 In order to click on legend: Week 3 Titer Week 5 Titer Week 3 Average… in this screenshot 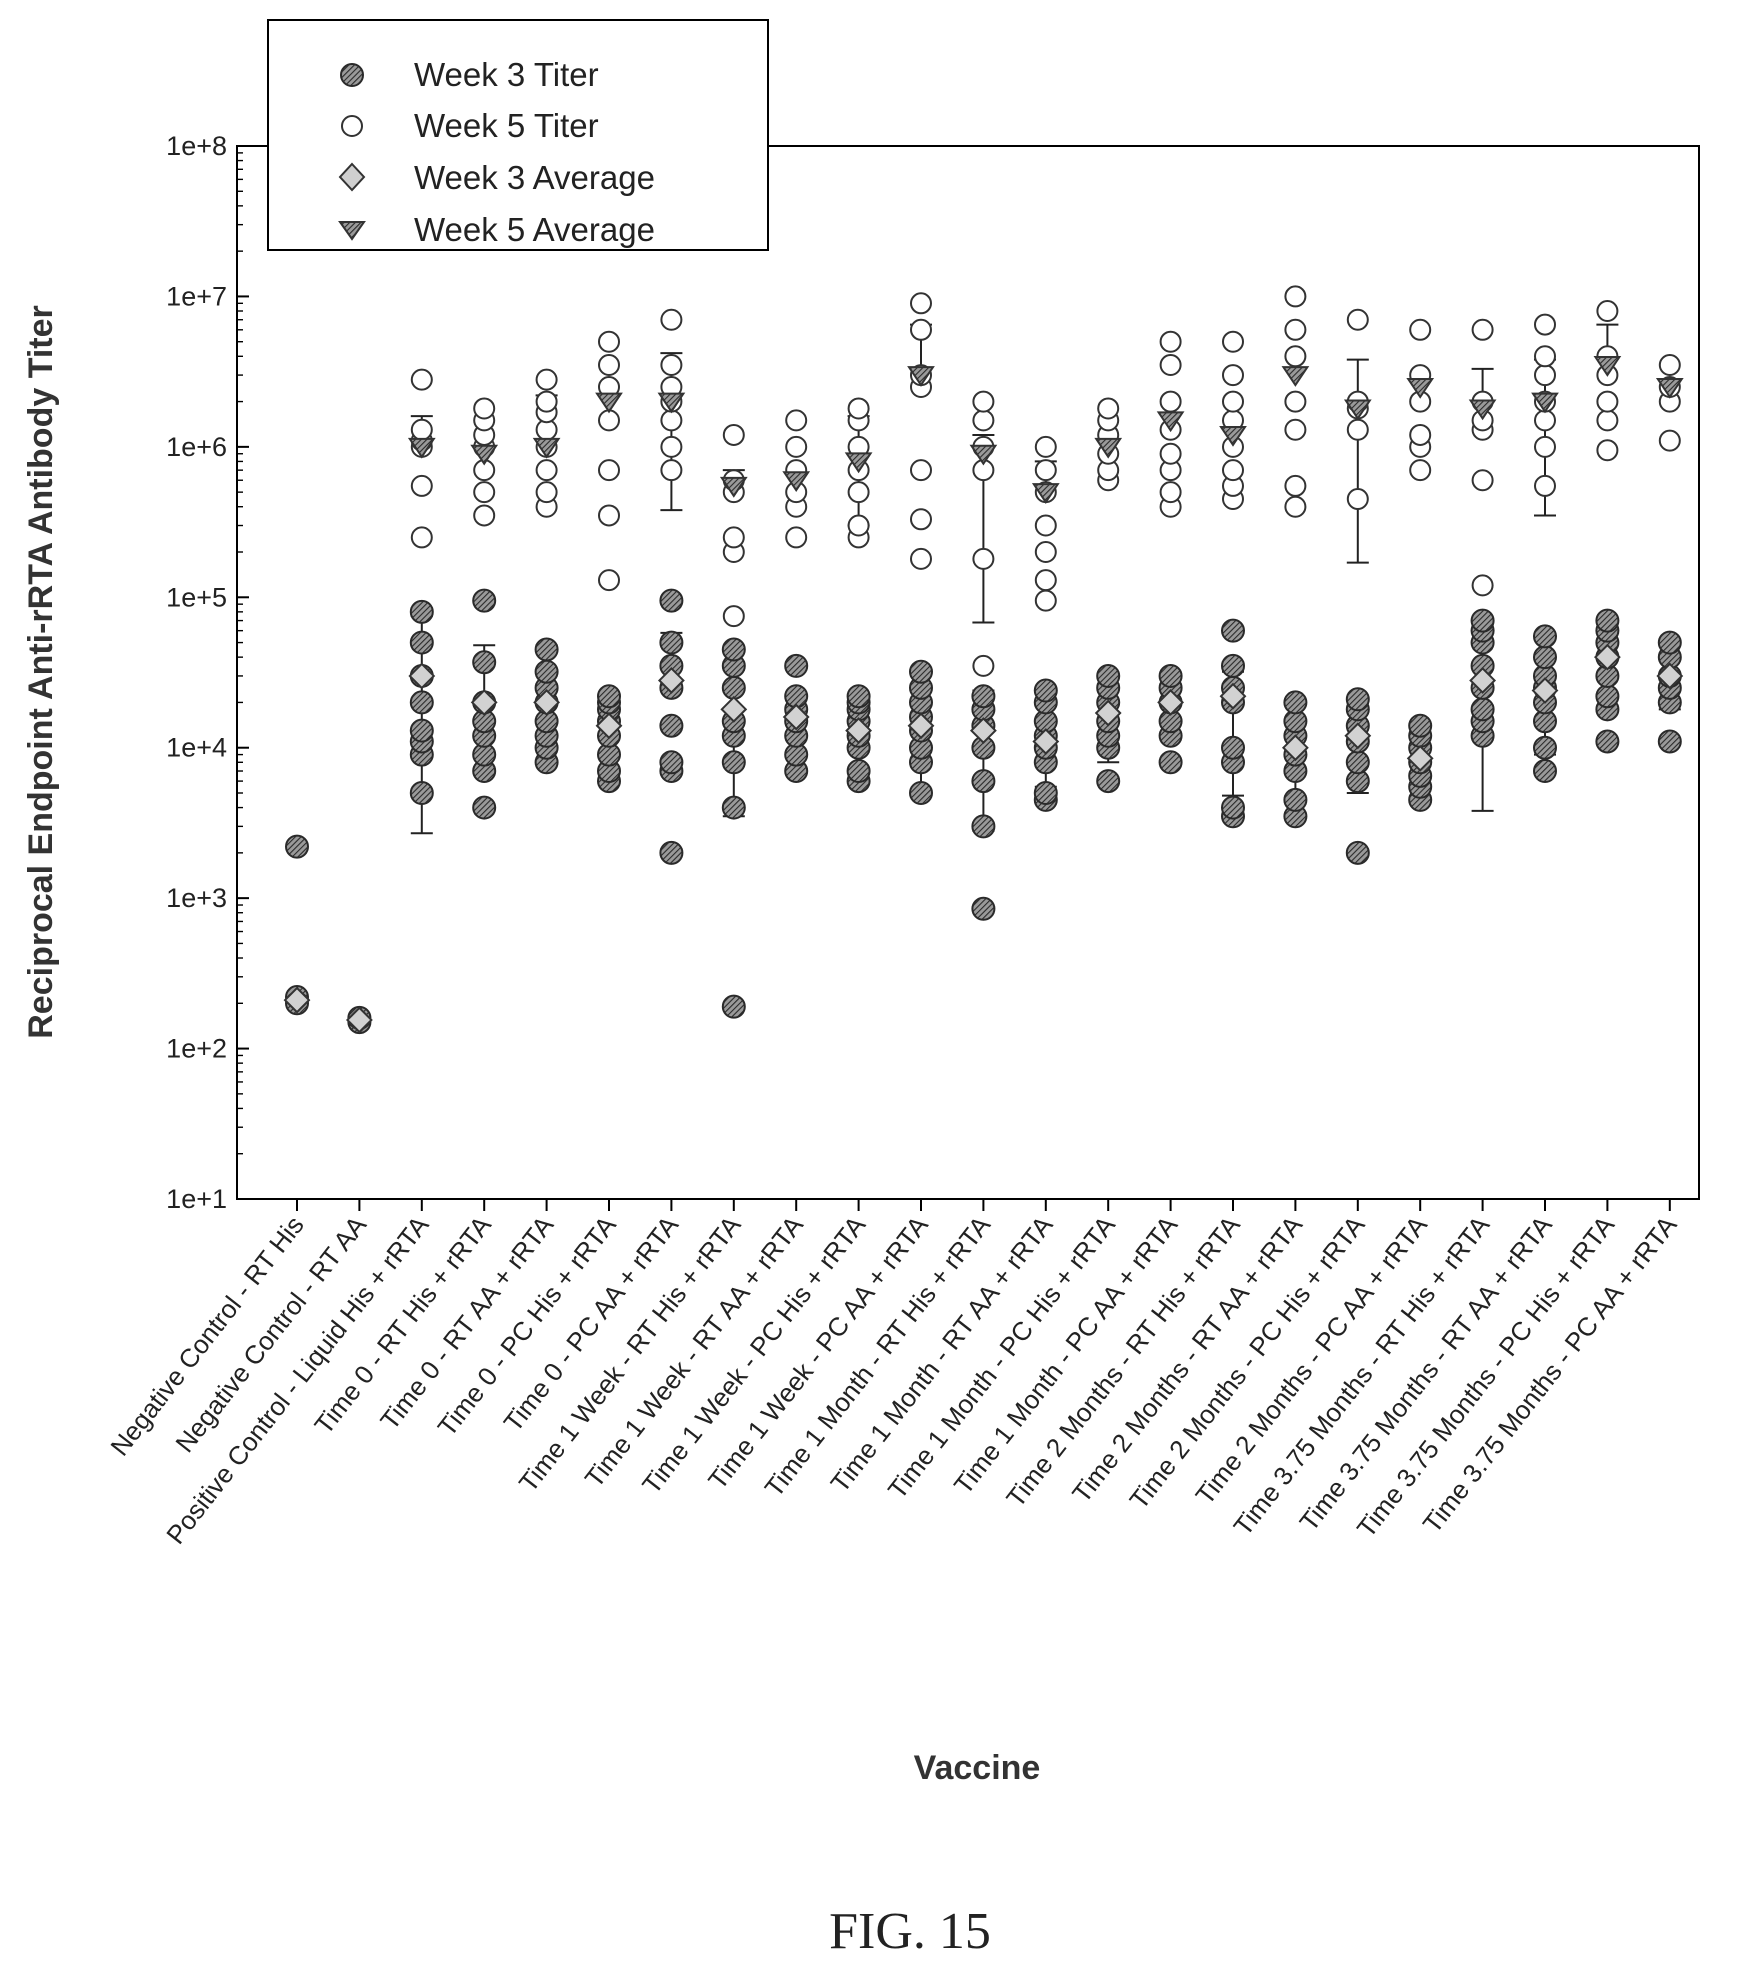, I will do `click(518, 135)`.